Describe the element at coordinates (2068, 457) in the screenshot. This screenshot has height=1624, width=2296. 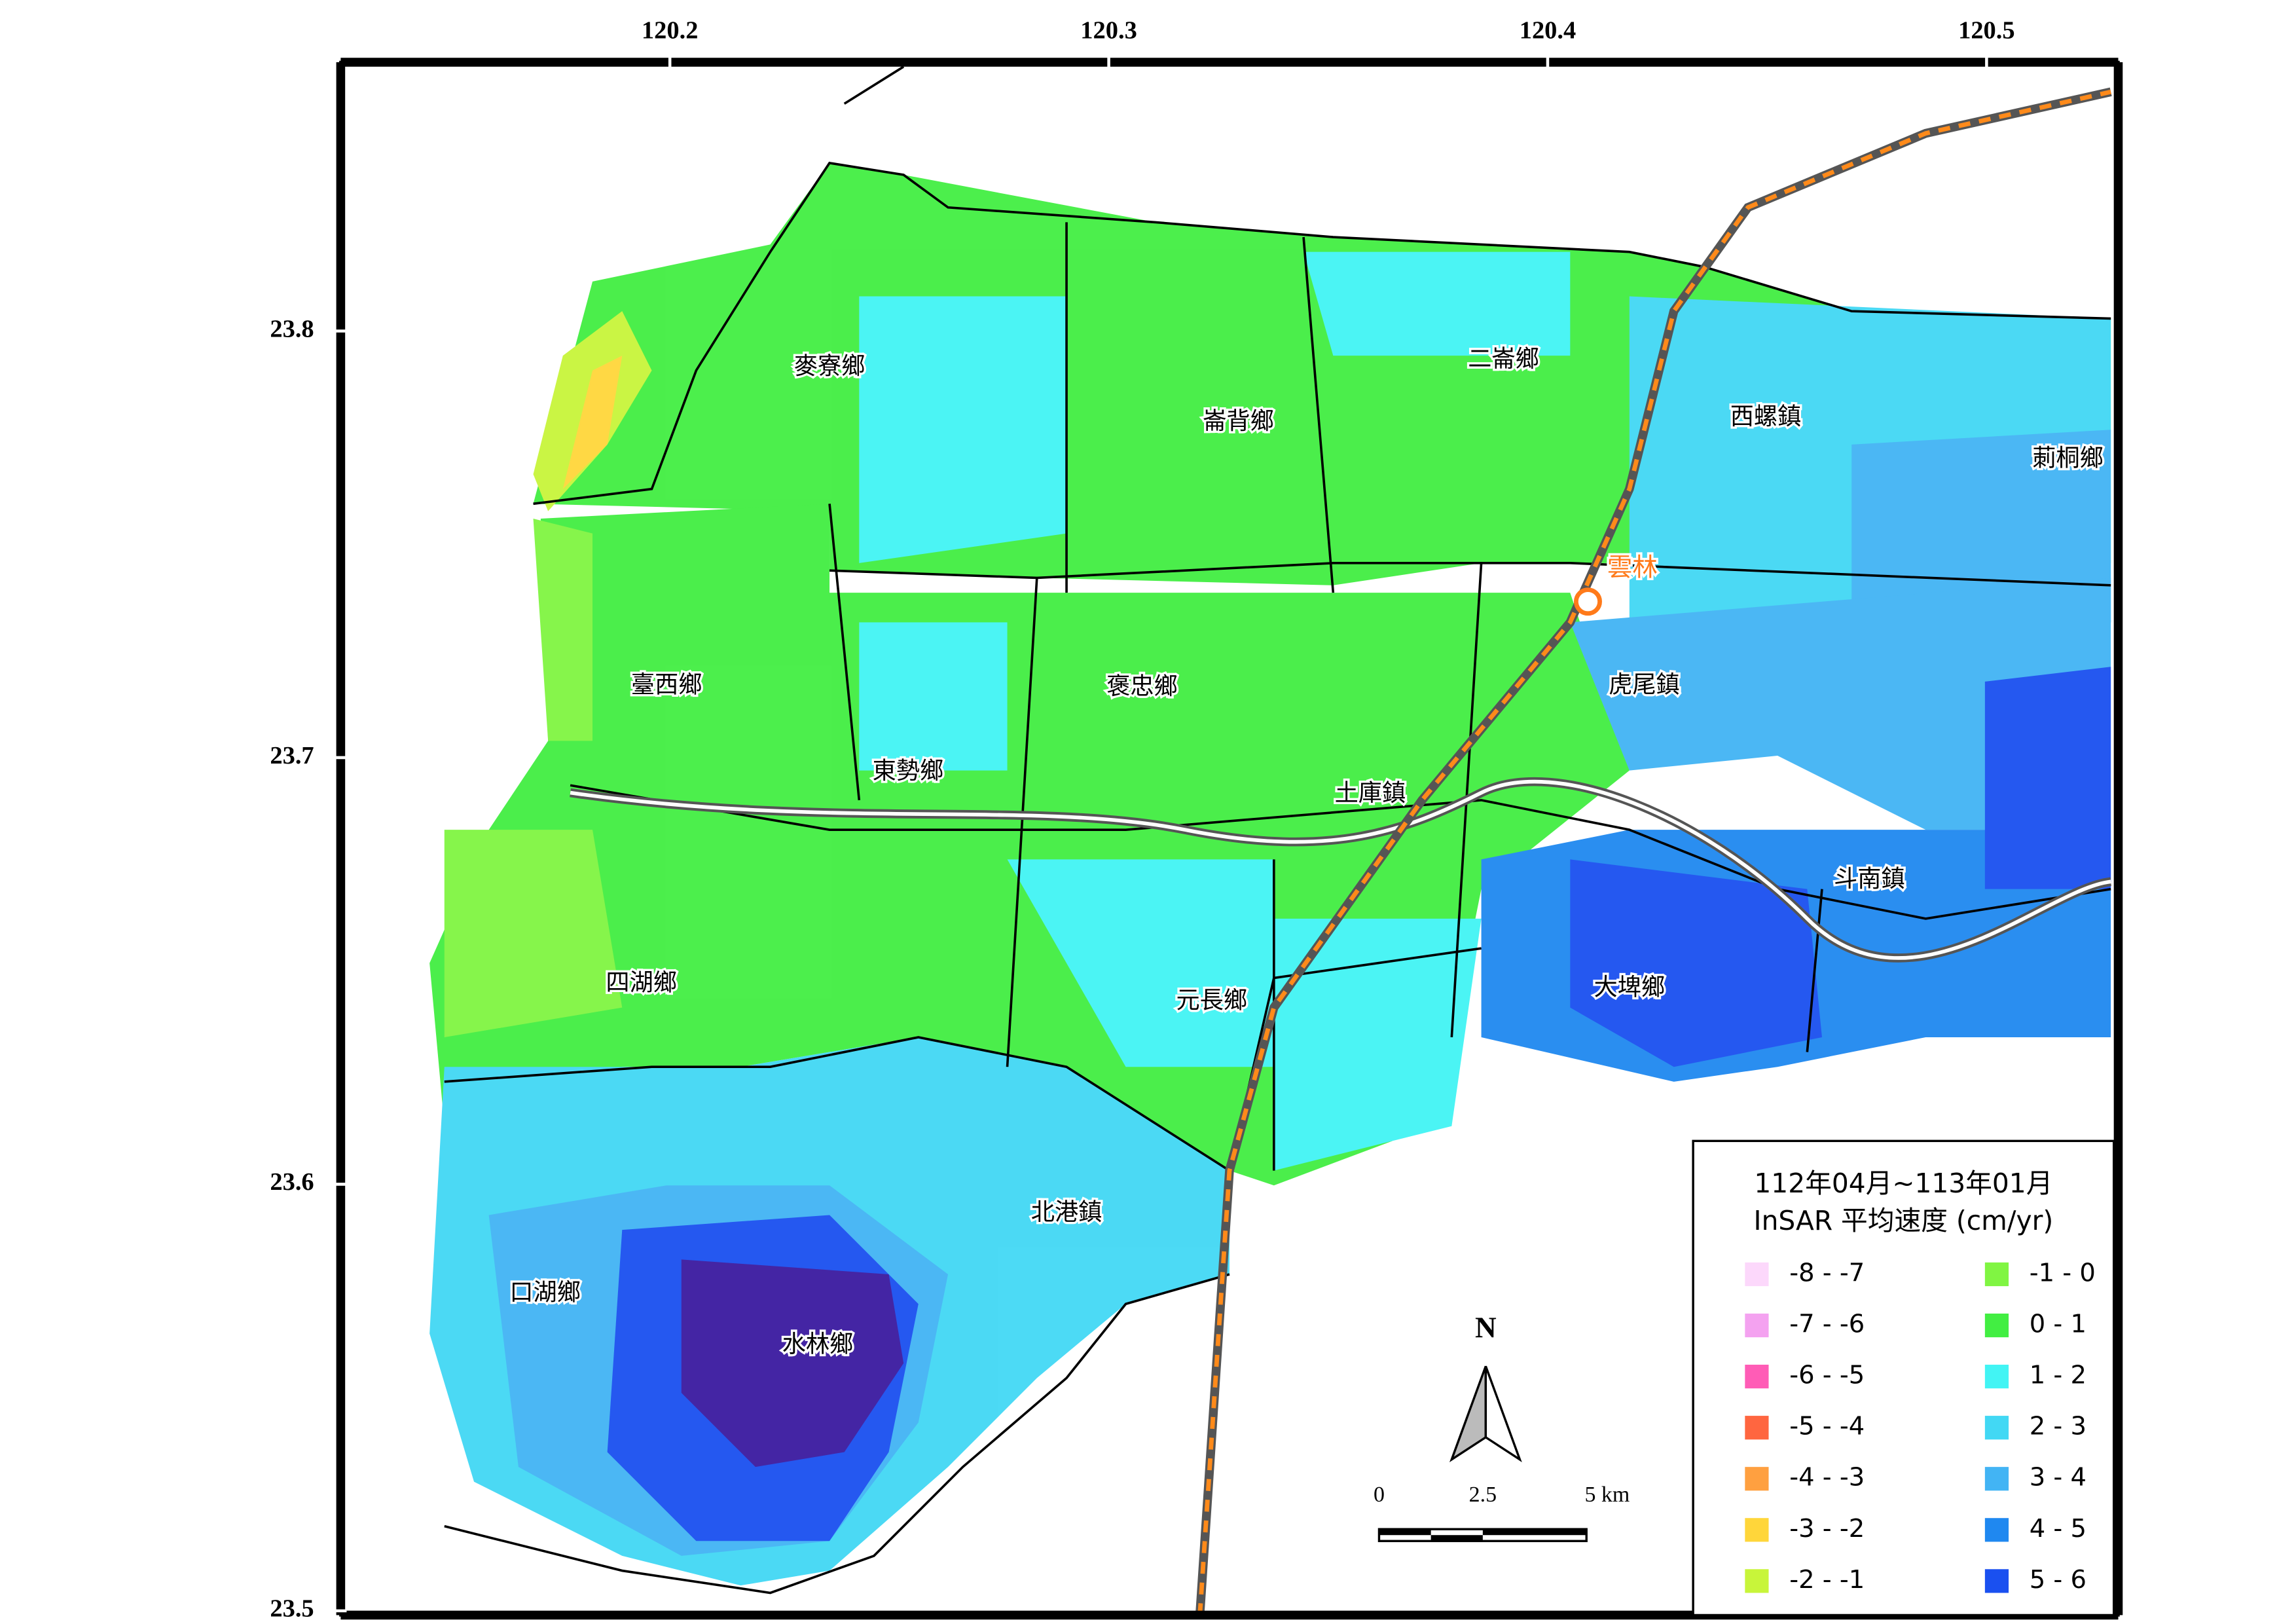
I see `town-label: 莿桐鄉` at that location.